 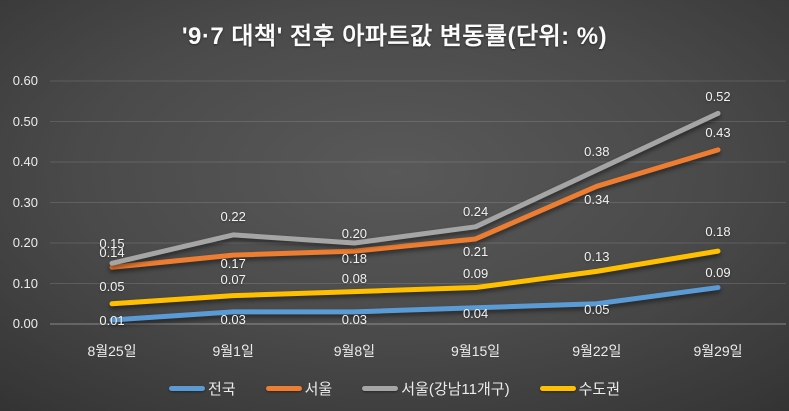 What do you see at coordinates (354, 351) in the screenshot?
I see `x-tick-label: 9월8일` at bounding box center [354, 351].